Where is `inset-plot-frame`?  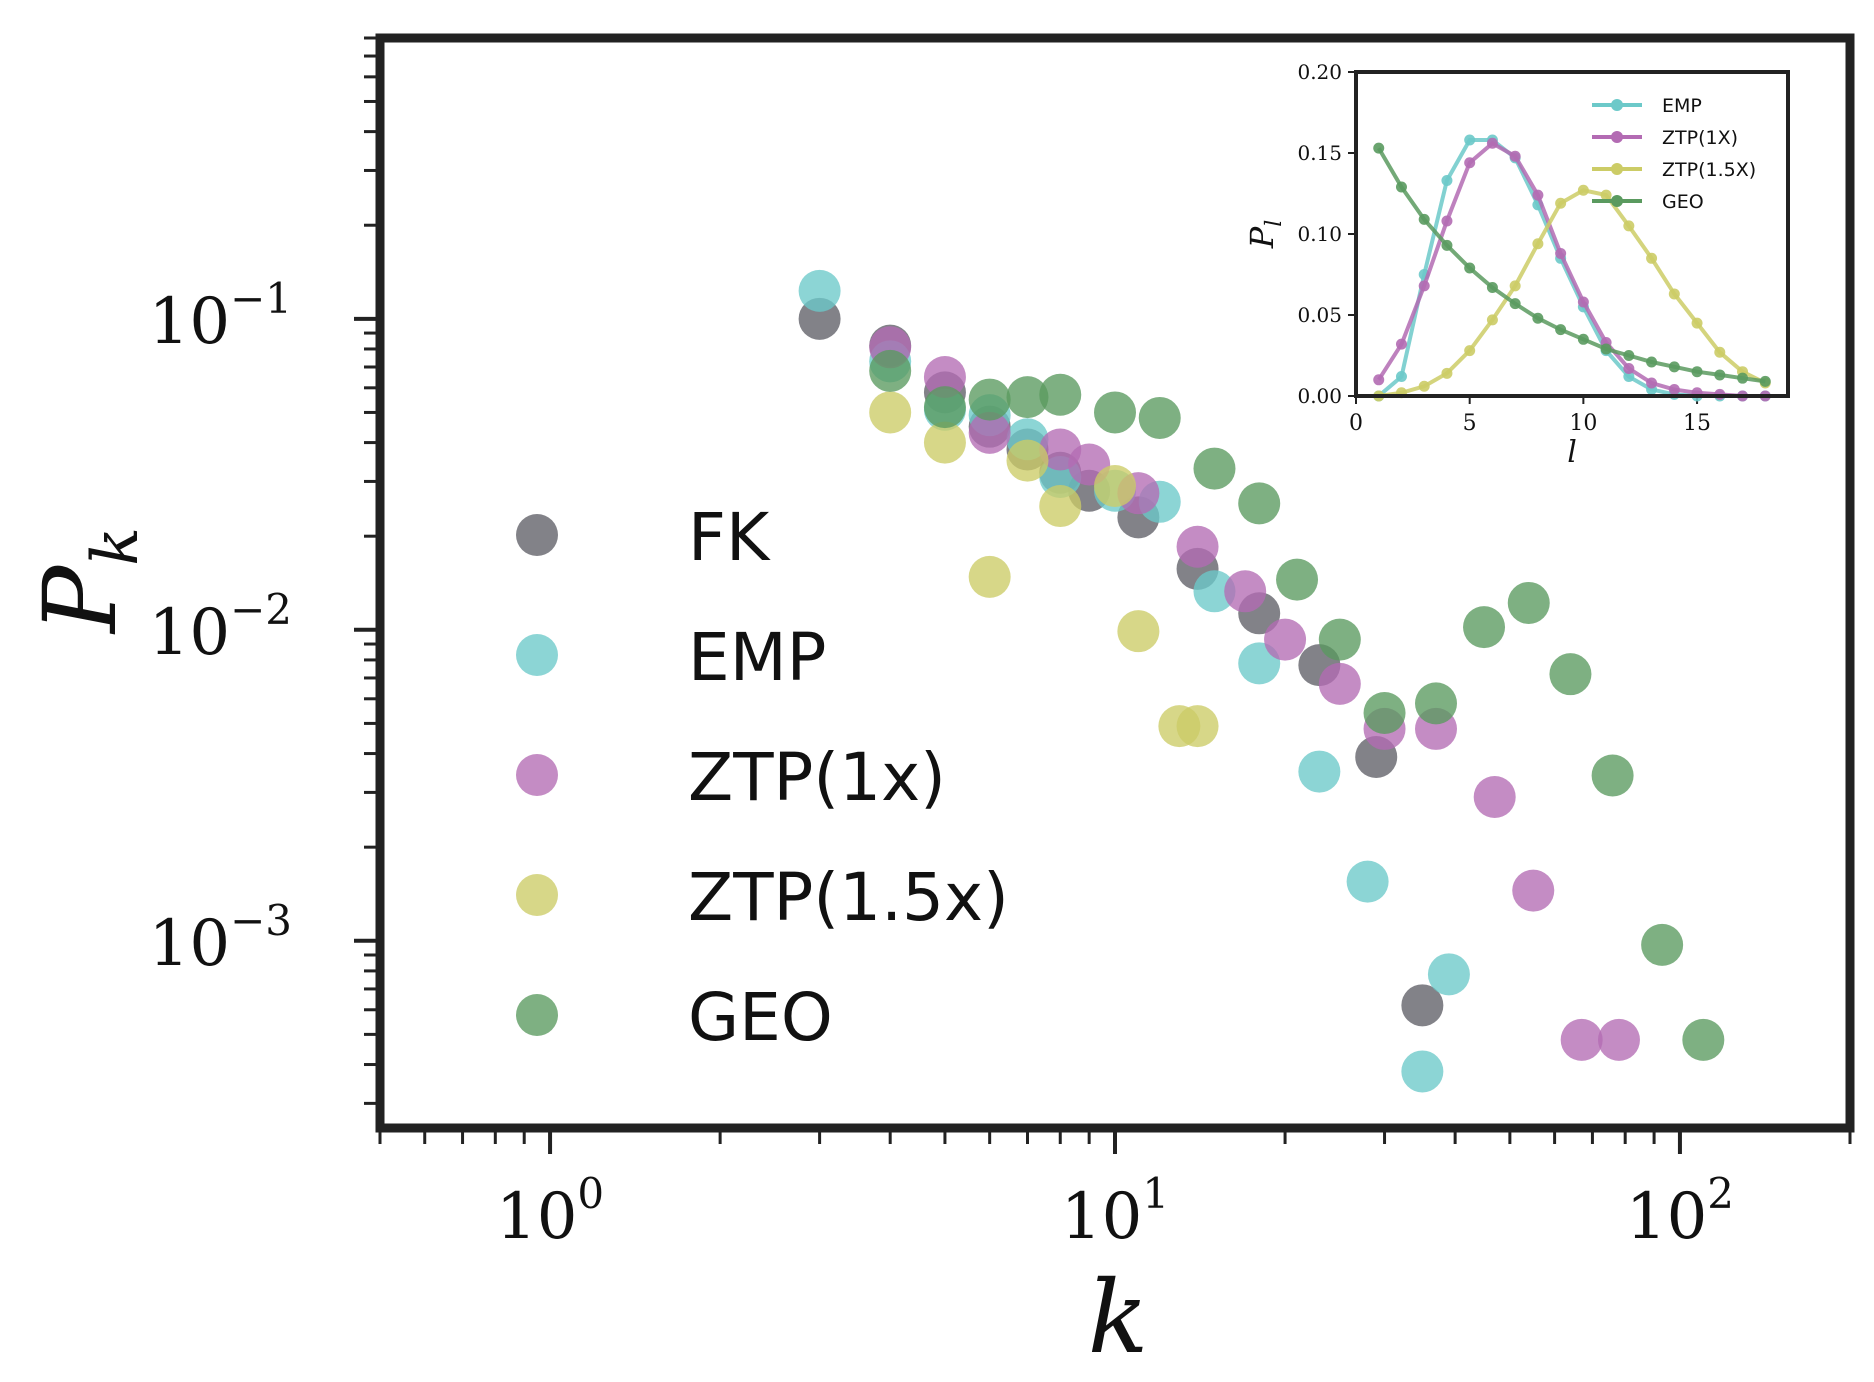
inset-plot-frame is located at coordinates (1572, 234).